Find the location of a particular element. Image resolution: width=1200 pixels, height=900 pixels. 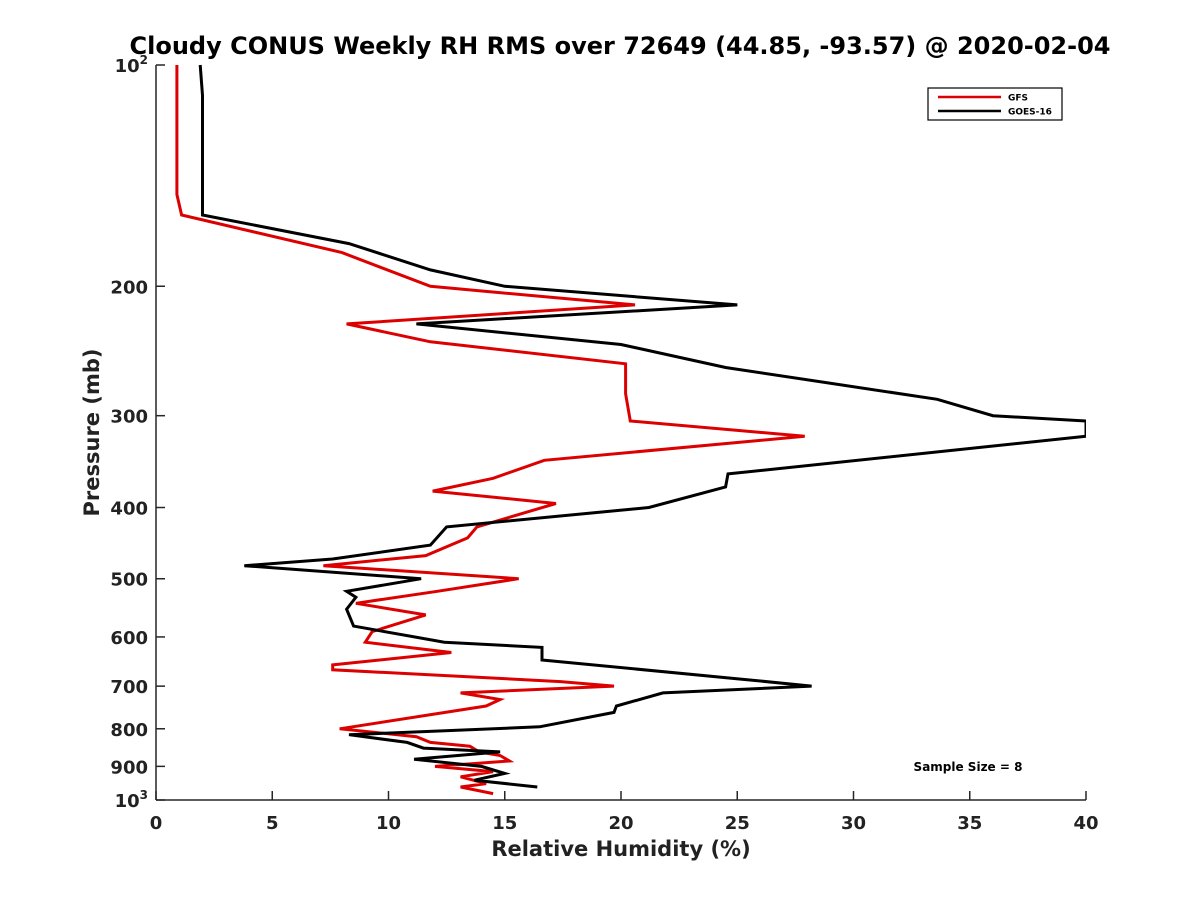

x-tick-label: 40 is located at coordinates (1085, 823).